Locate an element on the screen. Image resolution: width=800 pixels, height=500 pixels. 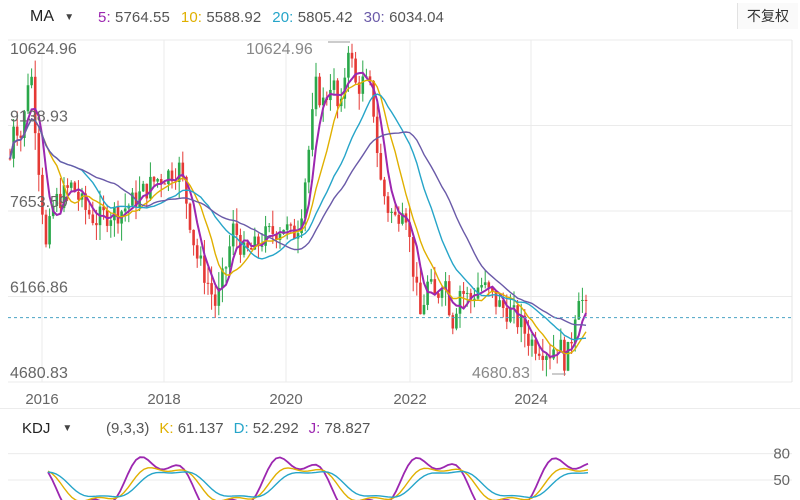
kdj-d-key: D: is located at coordinates (241, 428).